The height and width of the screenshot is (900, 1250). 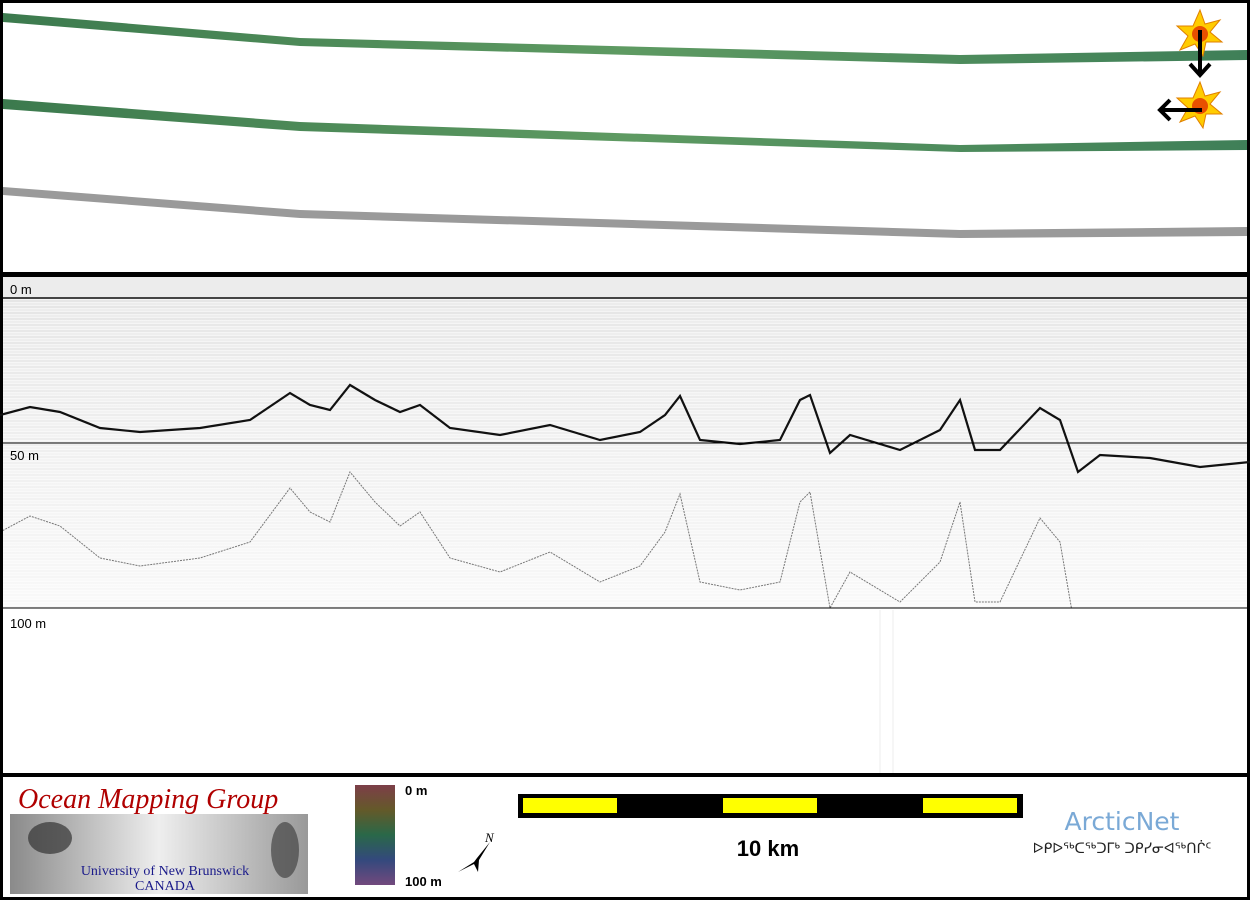 I want to click on partner-syllabics: ᐅᑭᐅᖅᑕᖅᑐᒥᒃ ᑐᑭᓯᓂᐊᖅᑎᒌᑦ, so click(x=1122, y=848).